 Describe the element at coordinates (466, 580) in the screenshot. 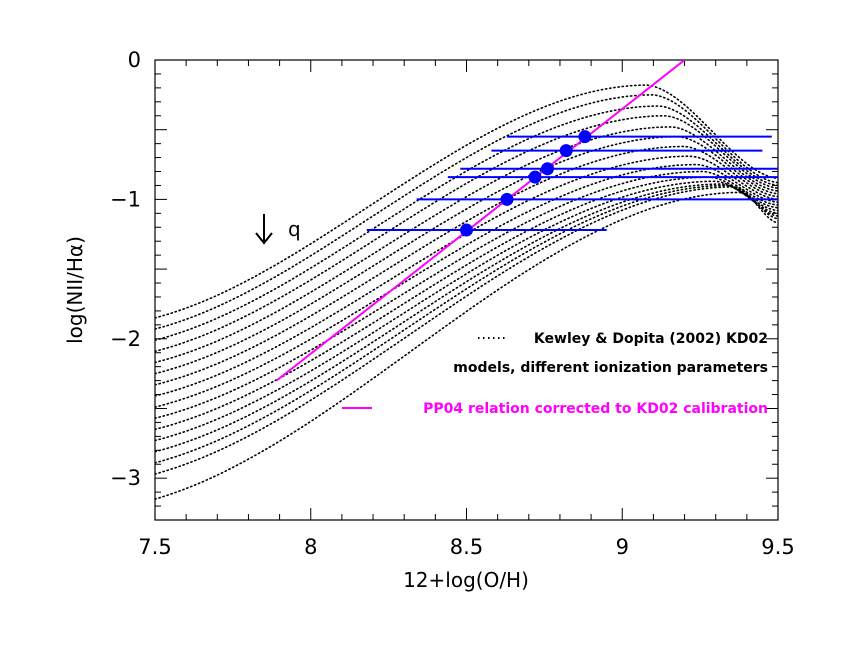

I see `x-axis-label: 12+log(O/H)` at that location.